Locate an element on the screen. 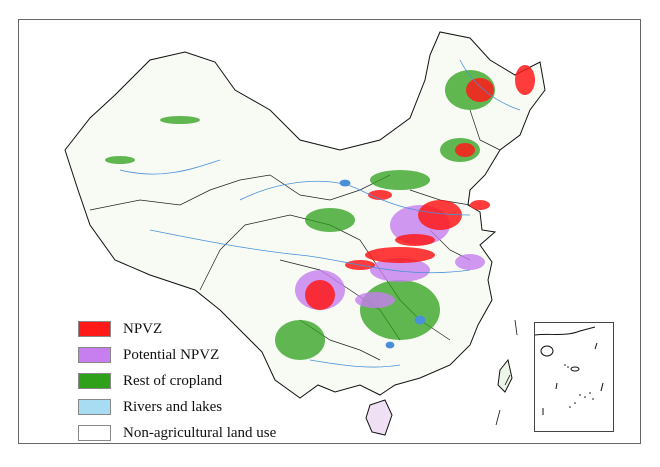  legend-item-non-agricultural: Non-agricultural land use is located at coordinates (177, 433).